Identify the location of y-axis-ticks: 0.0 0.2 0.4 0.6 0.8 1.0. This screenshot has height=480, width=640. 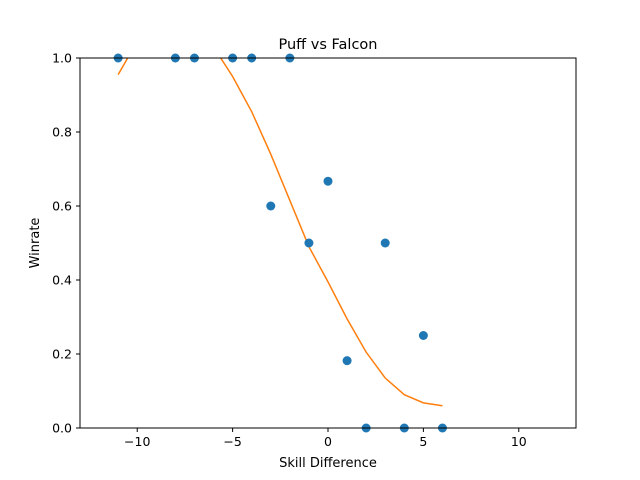
(66, 243).